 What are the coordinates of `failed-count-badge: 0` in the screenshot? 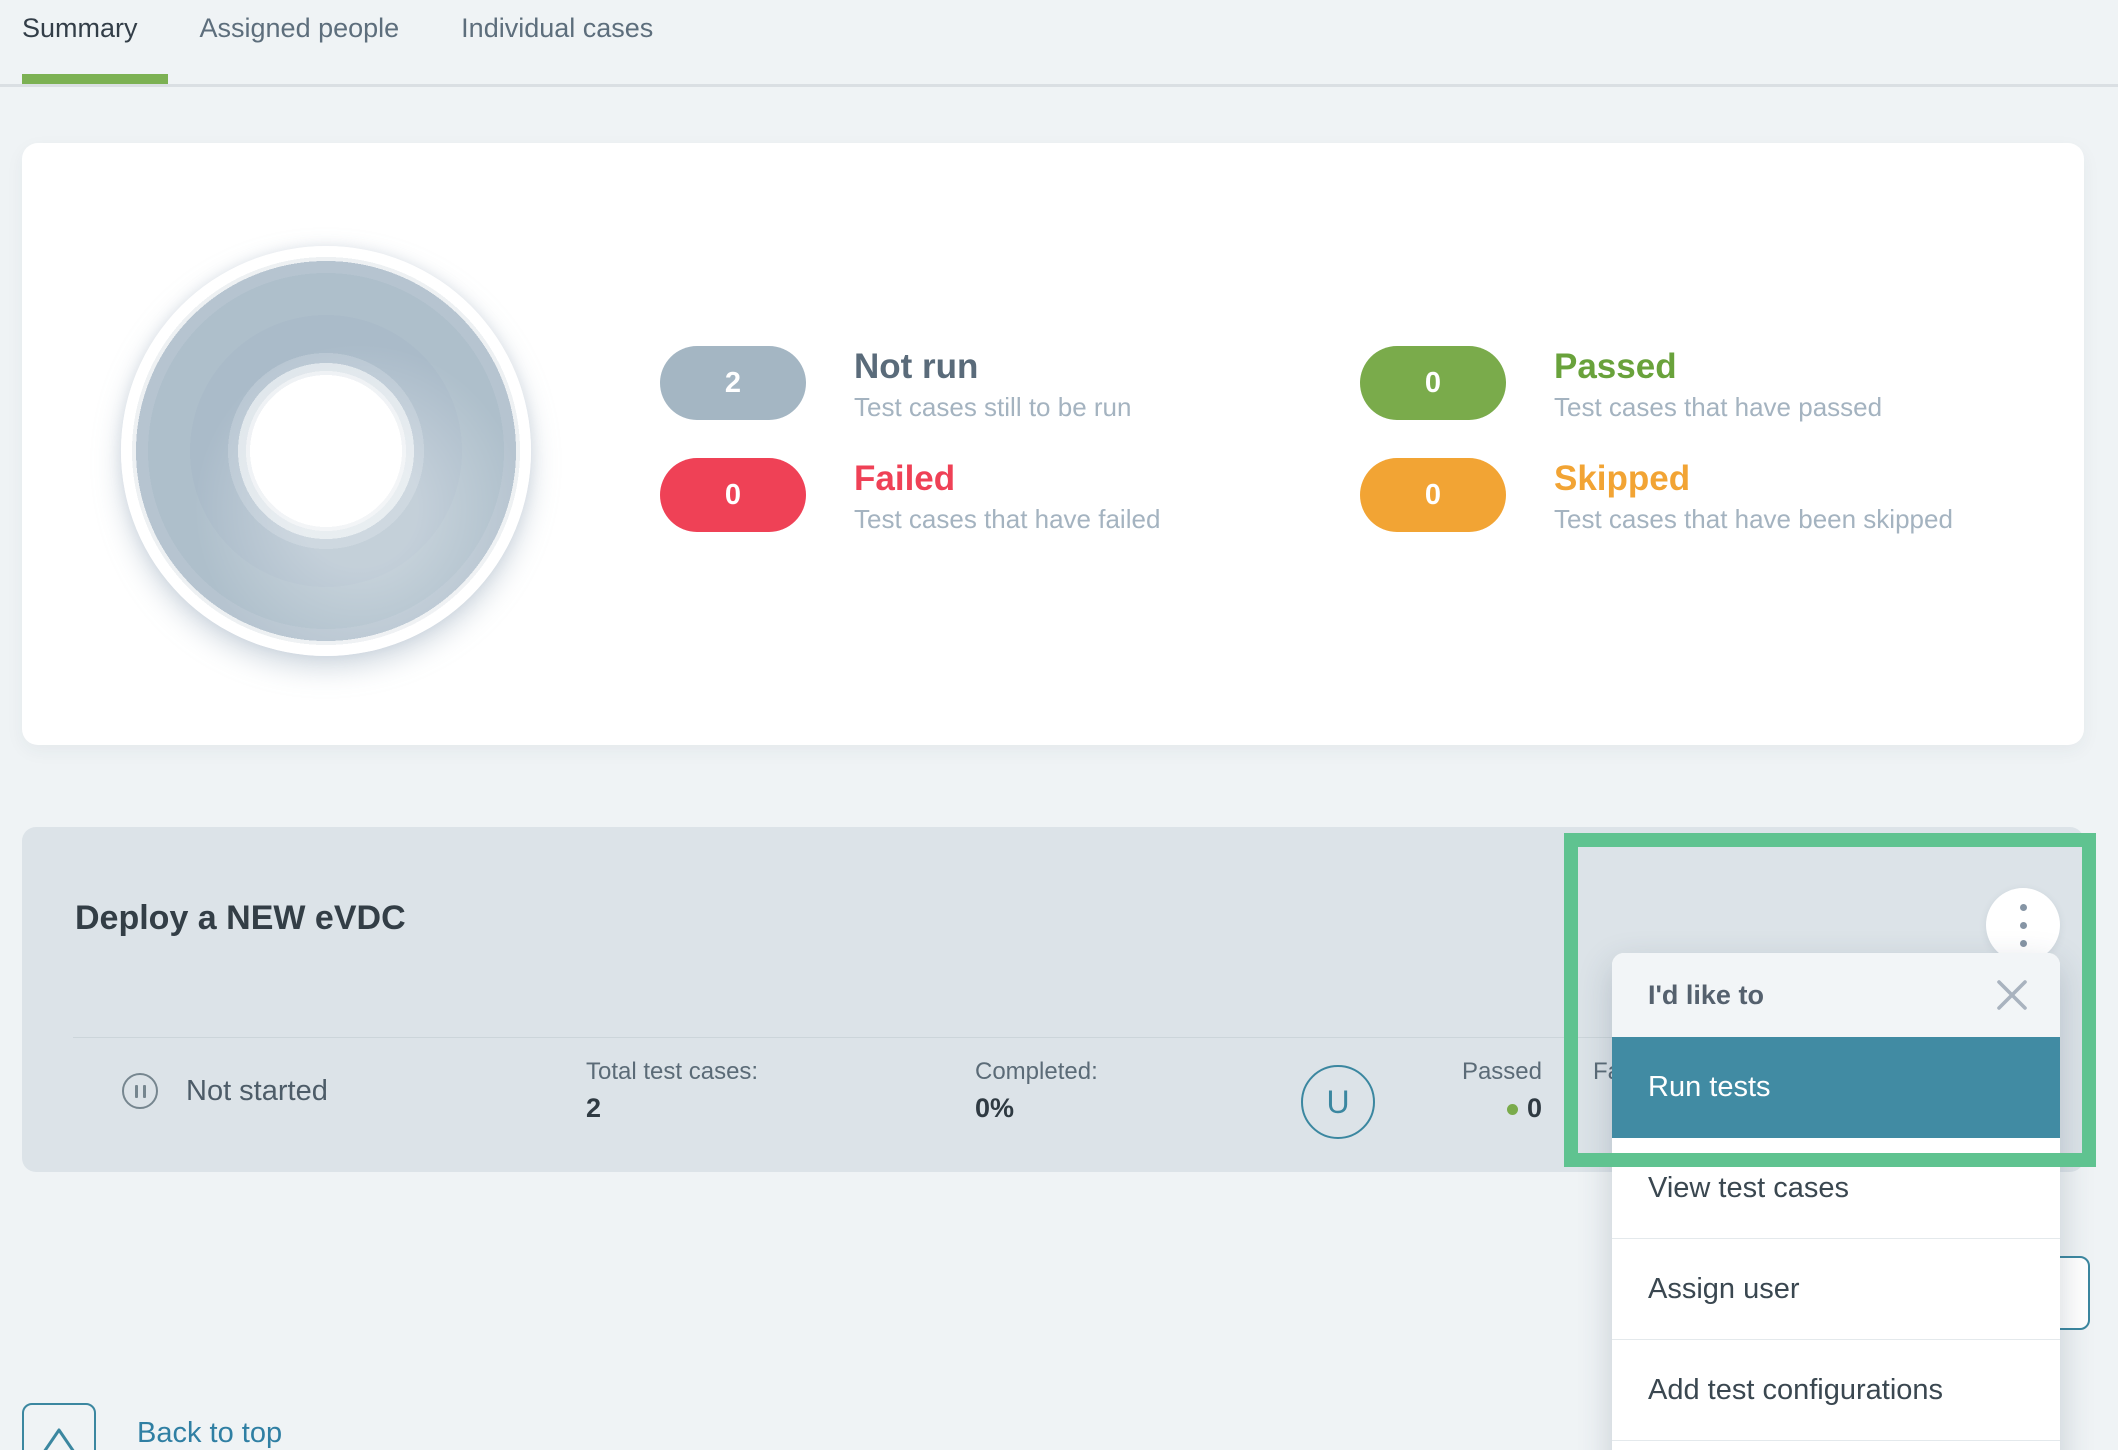 It's located at (733, 495).